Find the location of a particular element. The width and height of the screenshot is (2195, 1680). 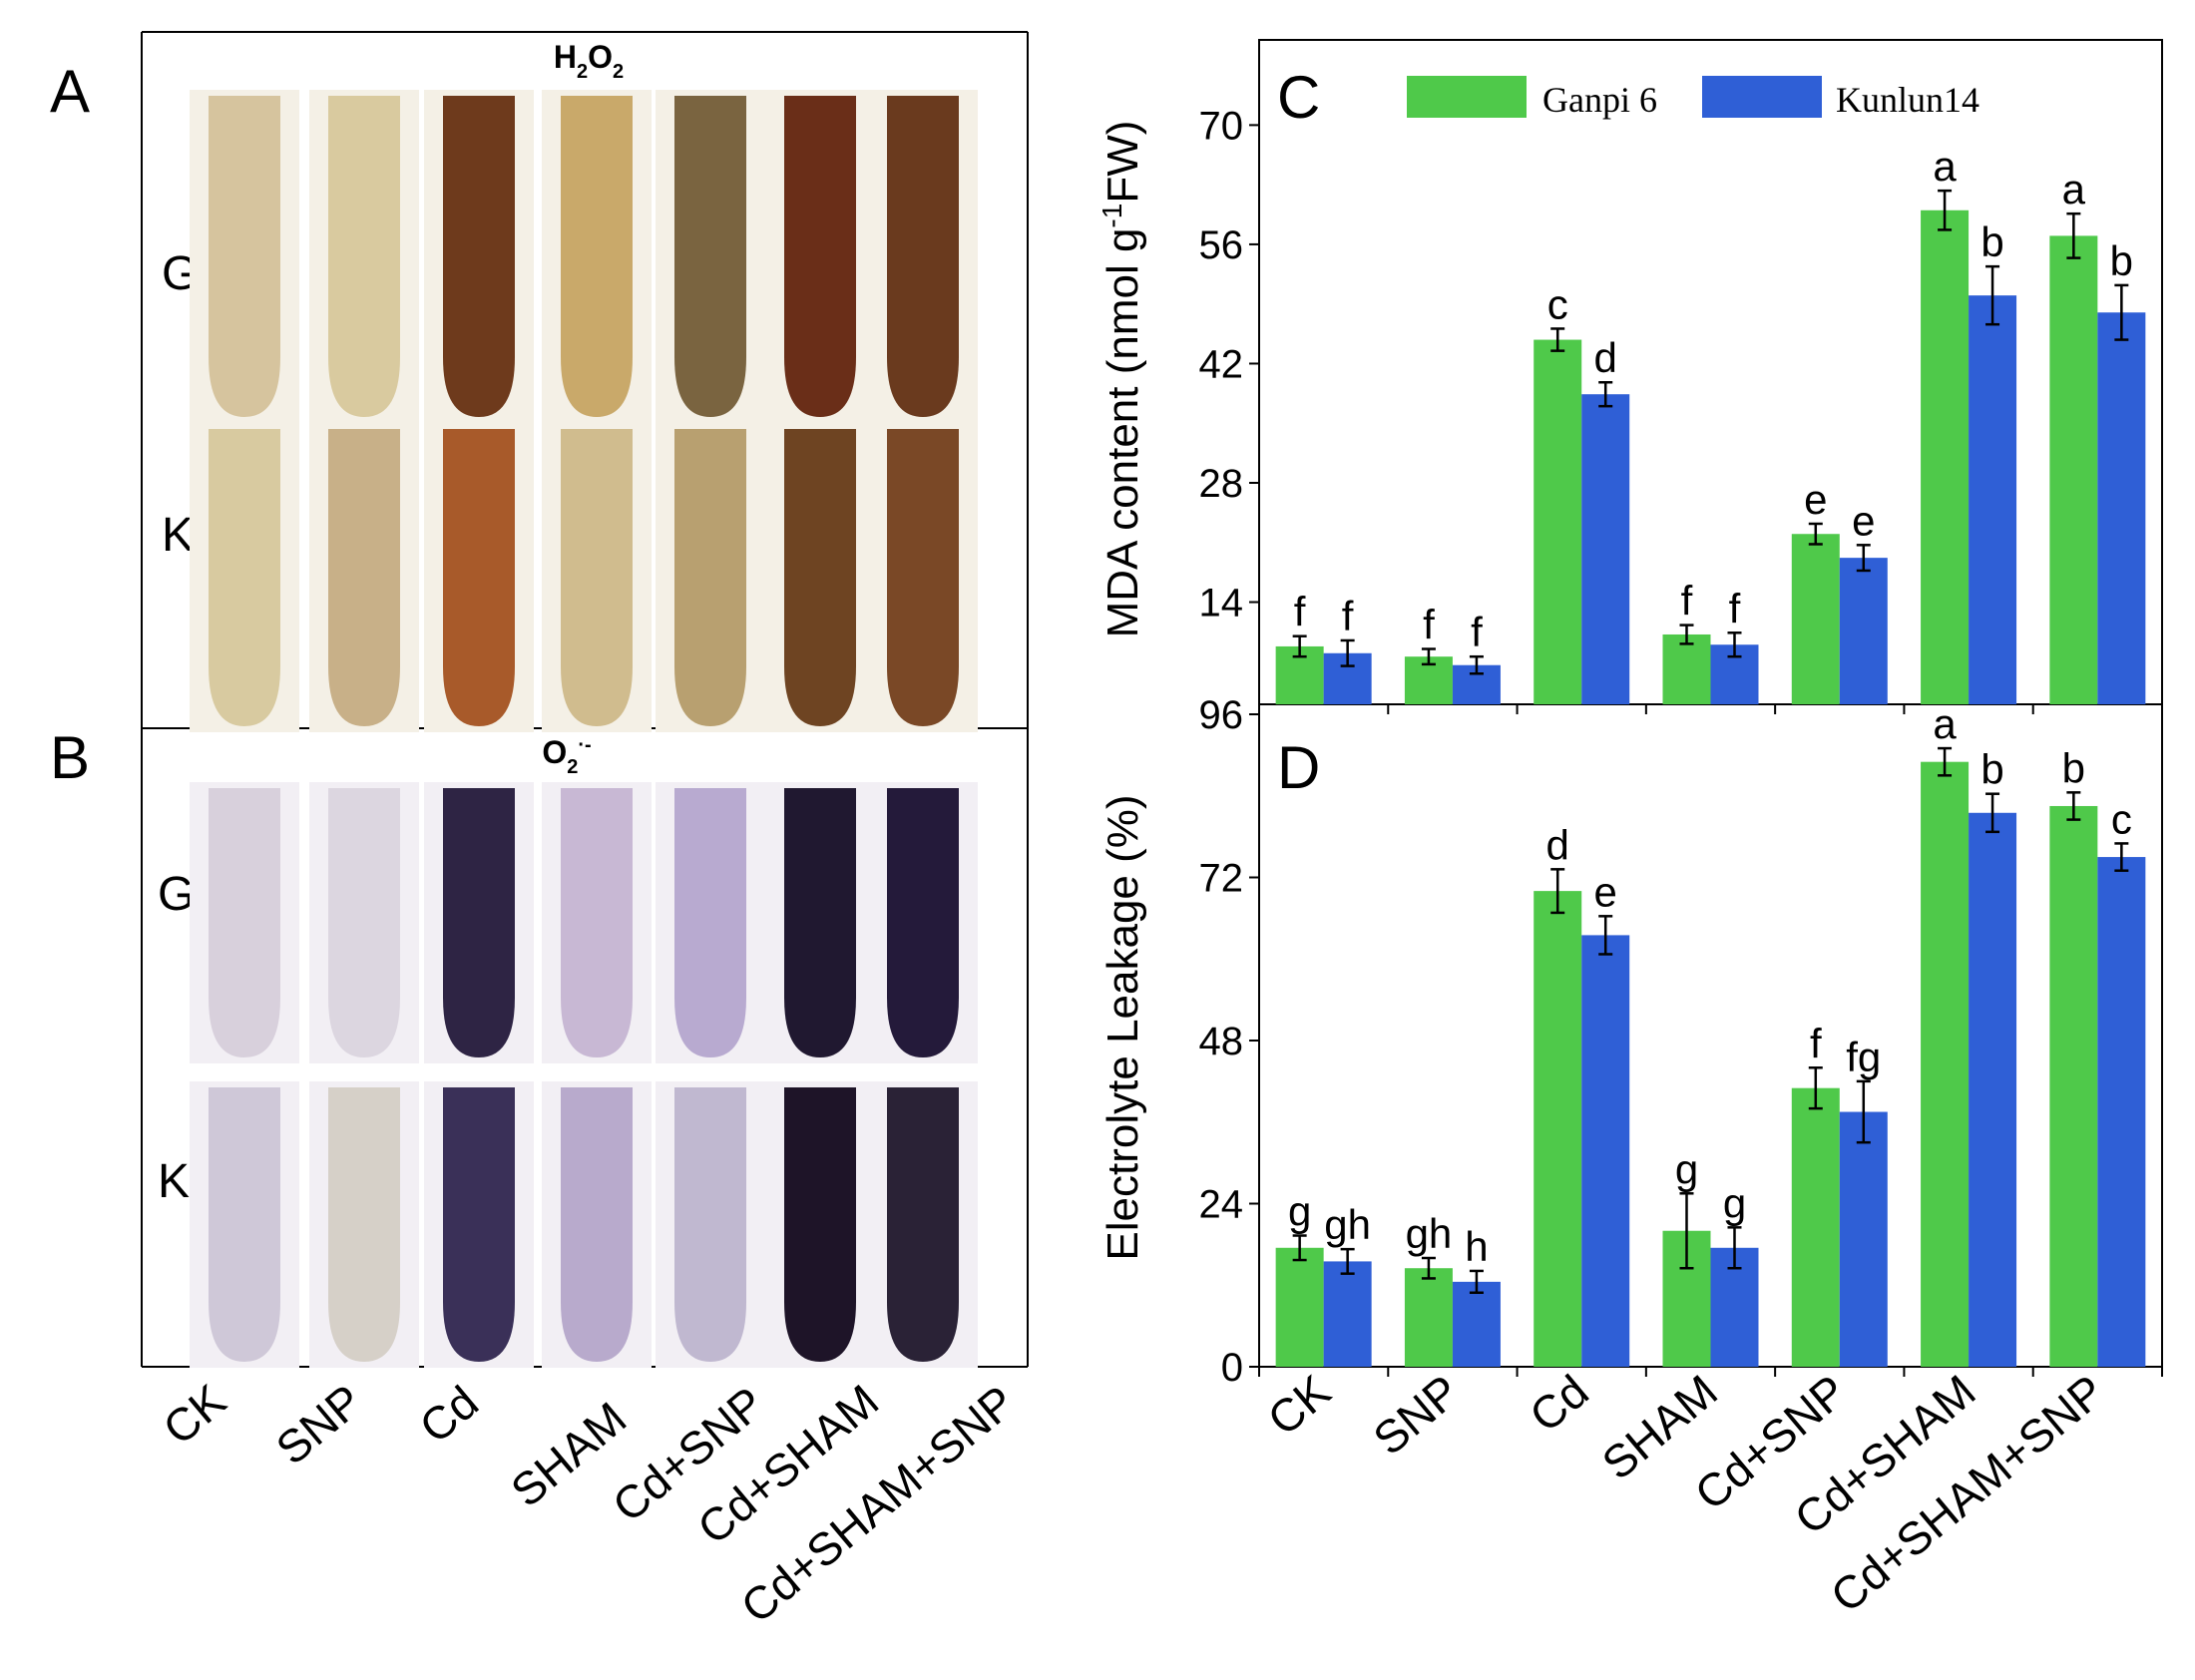

legend: Ganpi 6 Kunlun14 is located at coordinates (1693, 98).